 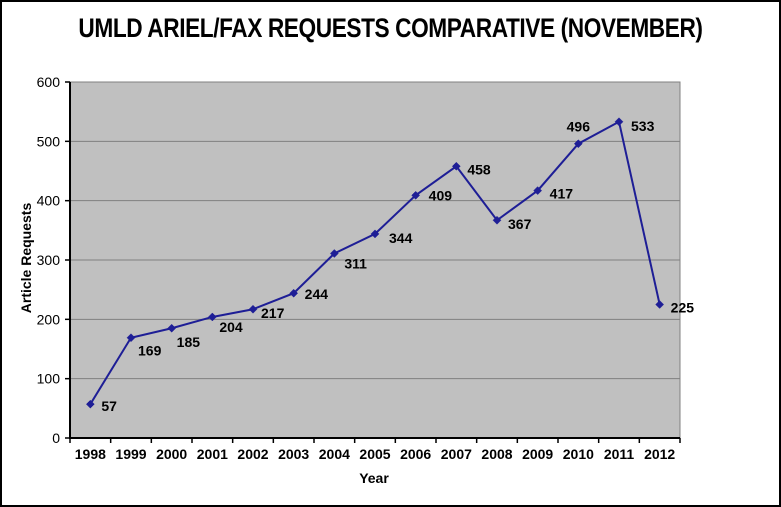 What do you see at coordinates (496, 454) in the screenshot?
I see `x-axis-tick-label: 2008` at bounding box center [496, 454].